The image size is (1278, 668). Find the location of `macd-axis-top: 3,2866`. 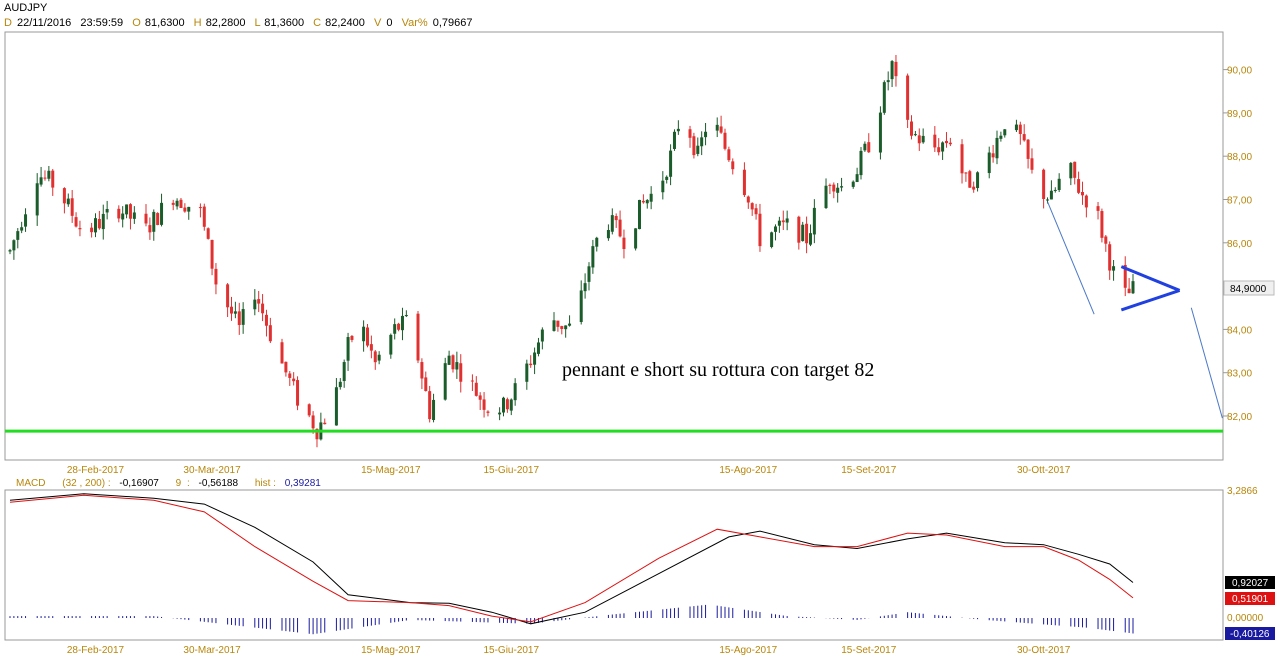

macd-axis-top: 3,2866 is located at coordinates (1242, 491).